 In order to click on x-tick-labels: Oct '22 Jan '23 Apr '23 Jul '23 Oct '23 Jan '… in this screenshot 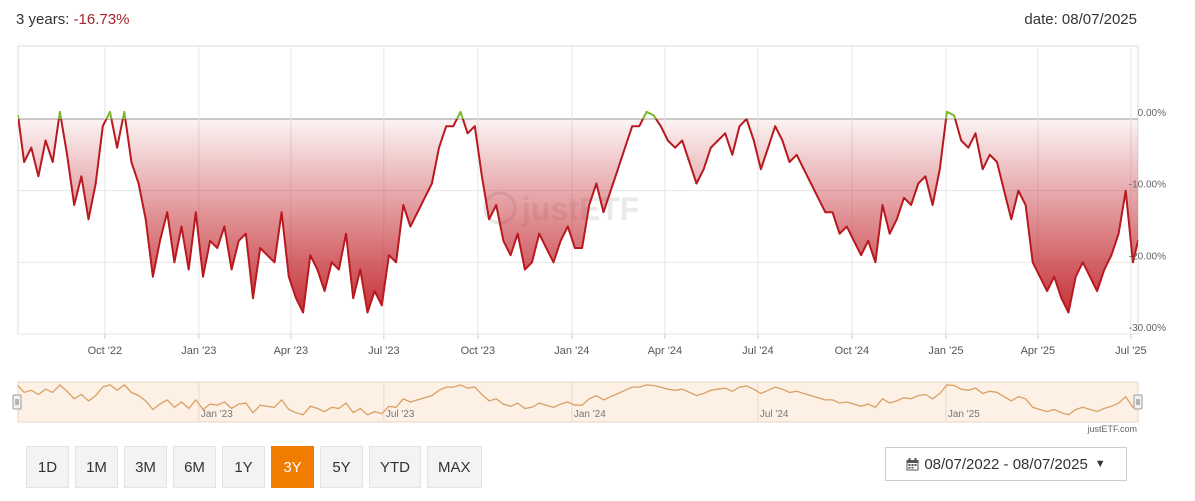, I will do `click(617, 351)`.